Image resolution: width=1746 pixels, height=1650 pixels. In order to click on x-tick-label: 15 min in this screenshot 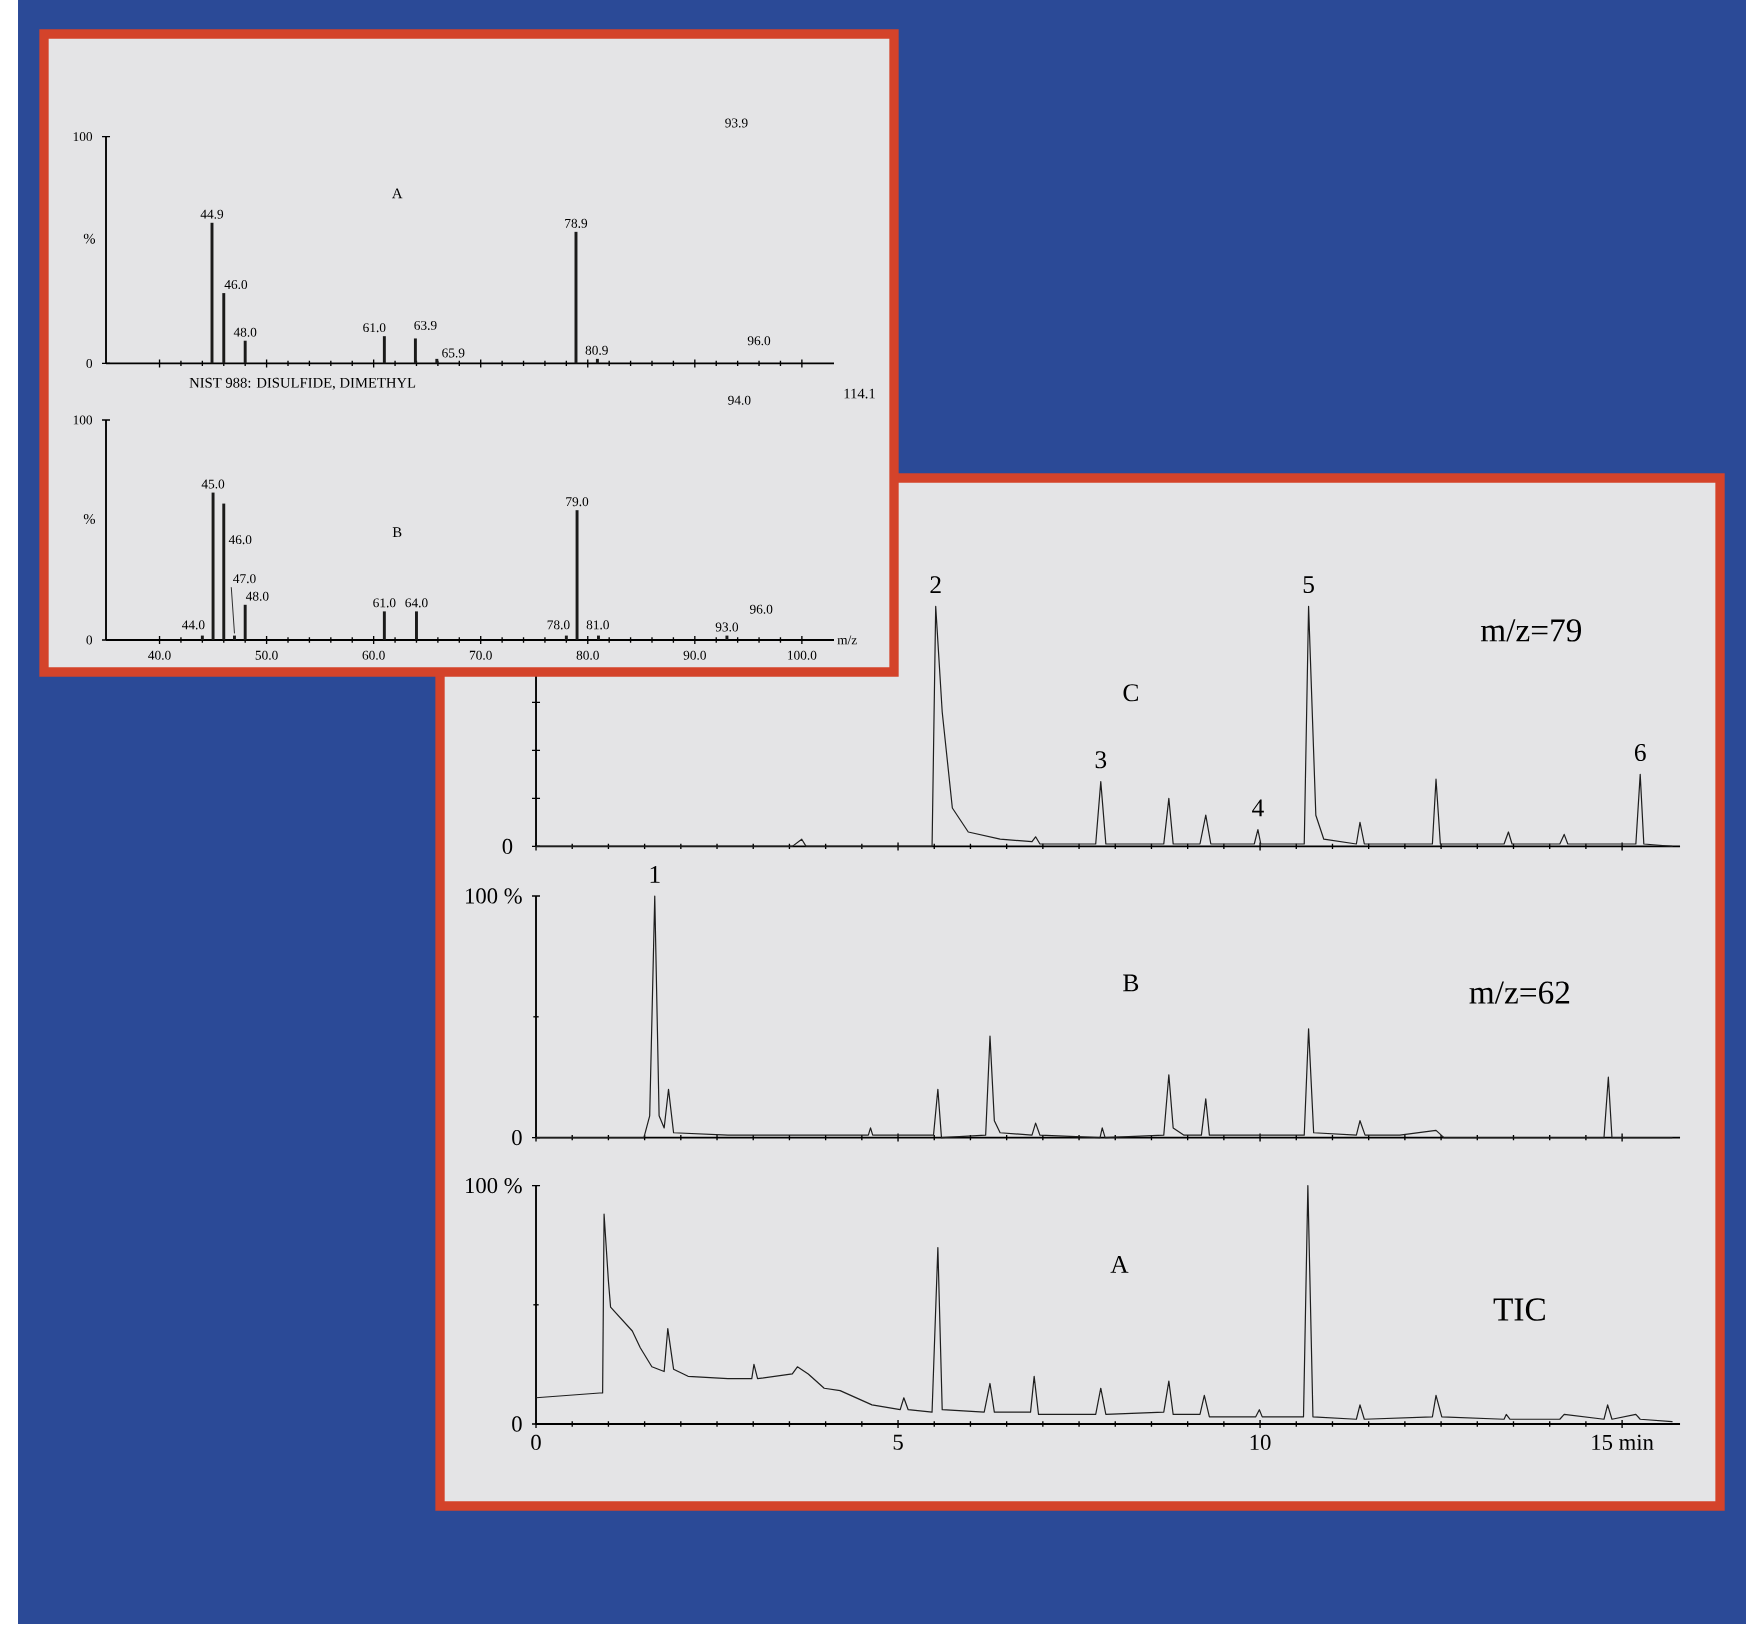, I will do `click(1623, 1442)`.